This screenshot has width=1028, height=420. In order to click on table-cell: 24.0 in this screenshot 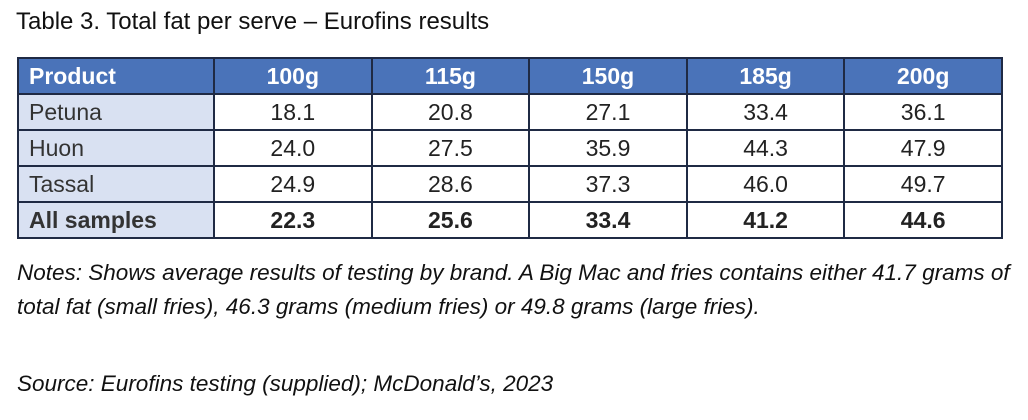, I will do `click(293, 148)`.